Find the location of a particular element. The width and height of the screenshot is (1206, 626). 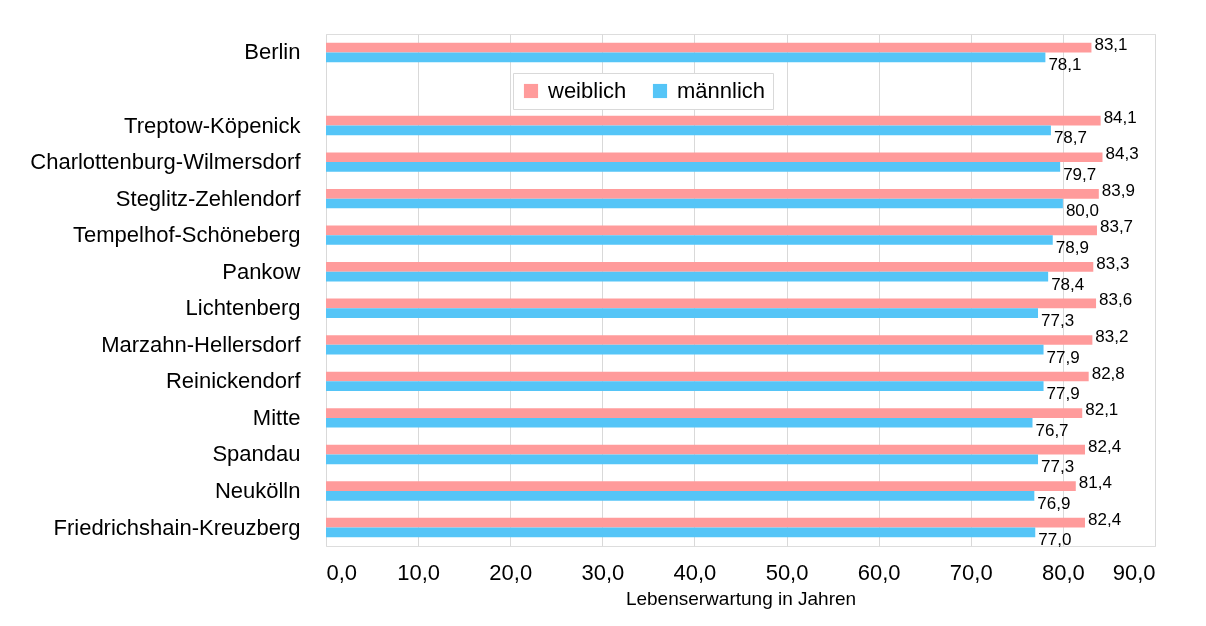

y-tick-label: Steglitz-Zehlendorf is located at coordinates (208, 198).